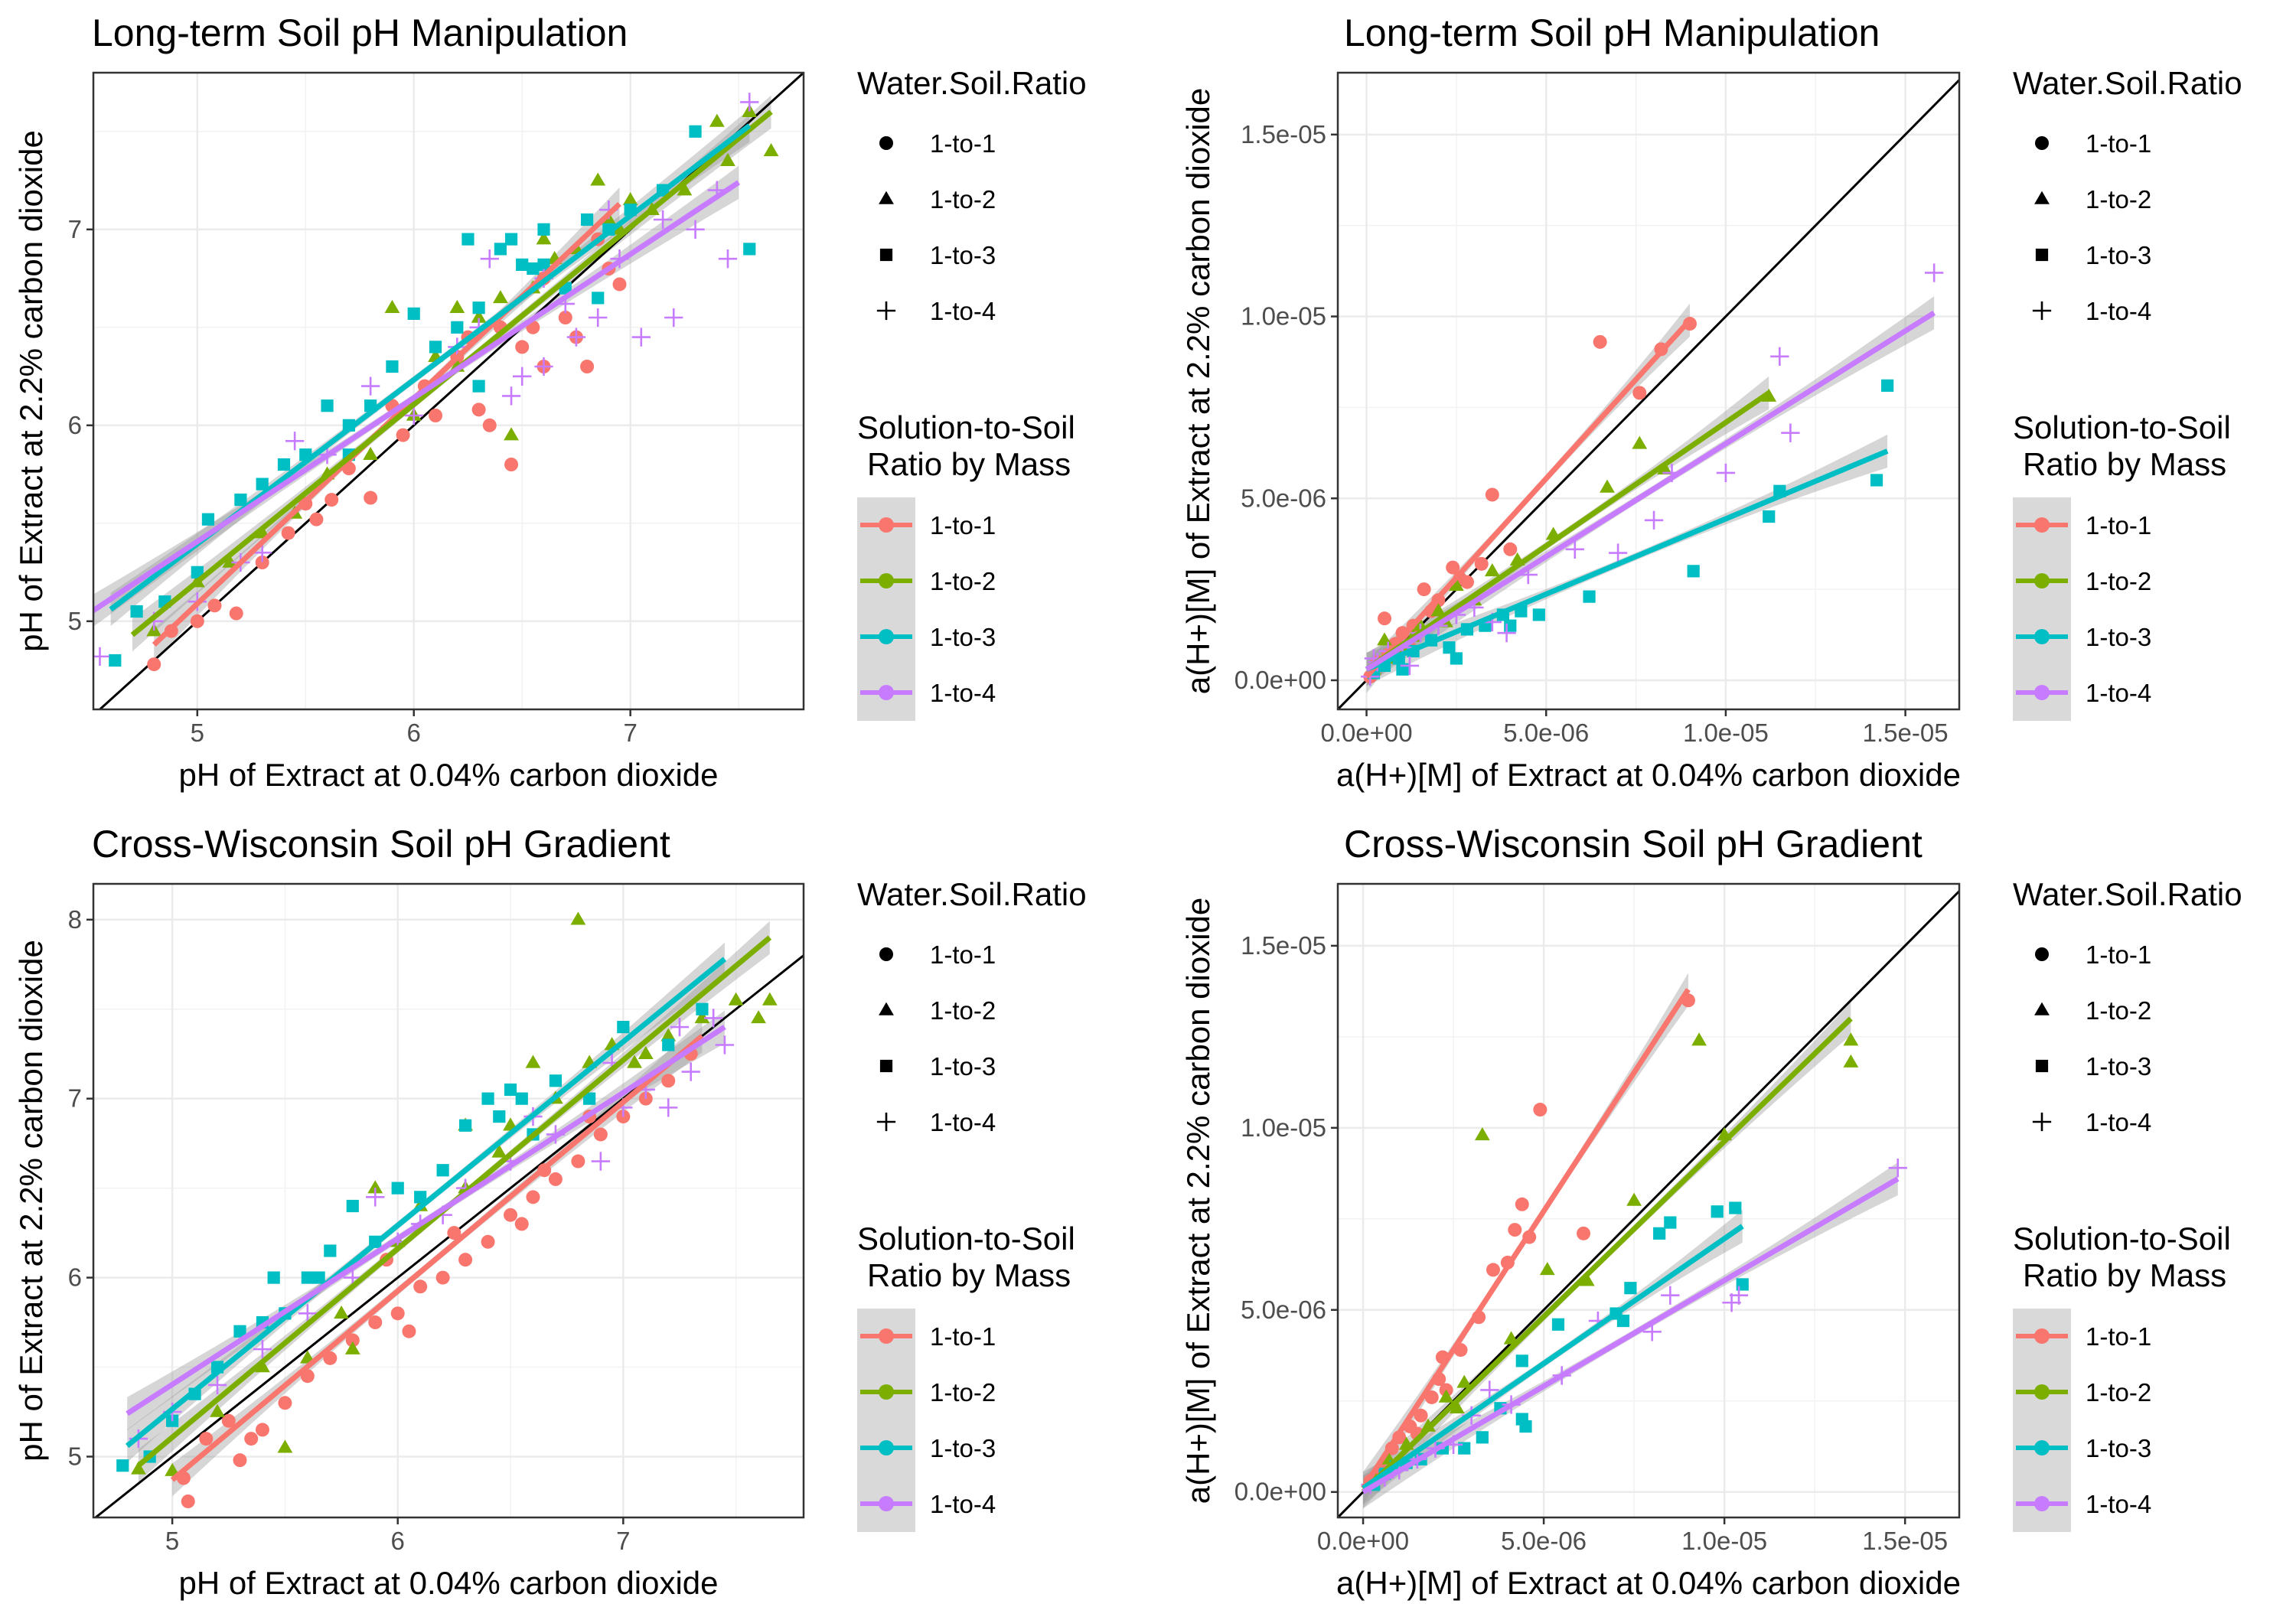 This screenshot has height=1607, width=2296. Describe the element at coordinates (360, 32) in the screenshot. I see `chart-title: Long-term Soil pH Manipulation` at that location.